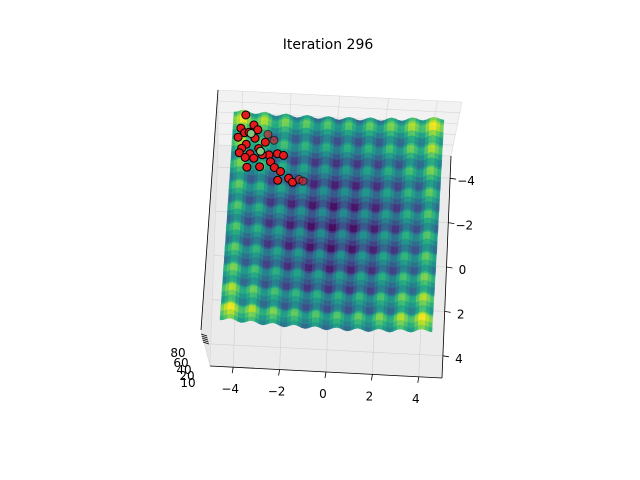 This screenshot has height=480, width=640. I want to click on z-tick-label: 80, so click(177, 353).